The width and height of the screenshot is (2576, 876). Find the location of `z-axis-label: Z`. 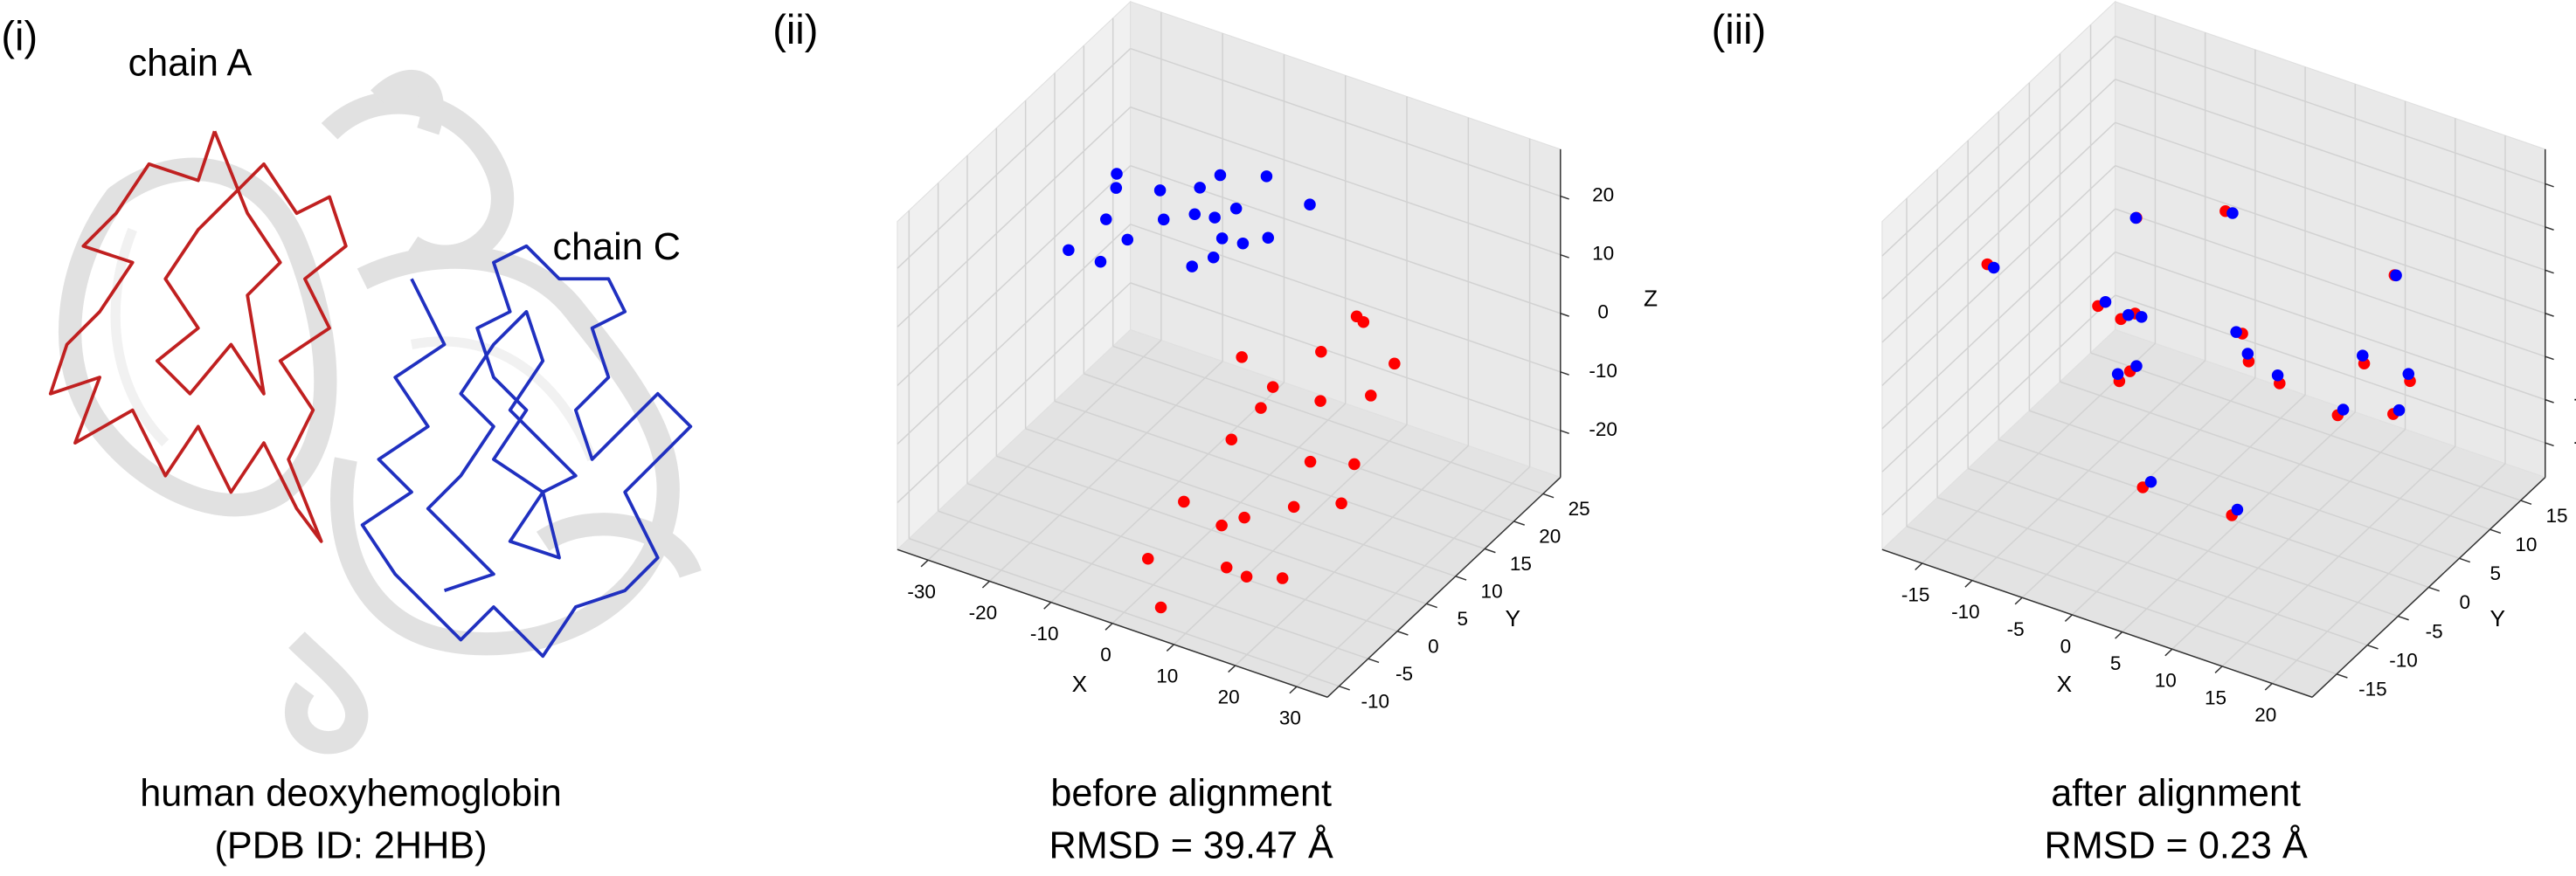

z-axis-label: Z is located at coordinates (1651, 299).